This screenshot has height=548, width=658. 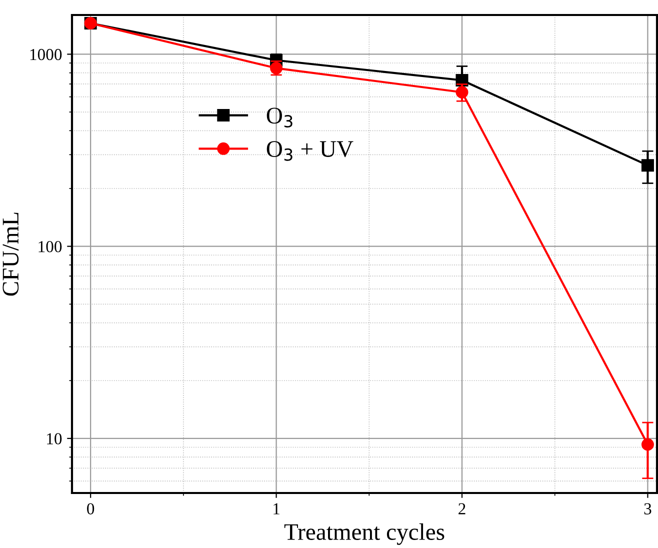 What do you see at coordinates (54, 438) in the screenshot?
I see `y-tick-label: 10` at bounding box center [54, 438].